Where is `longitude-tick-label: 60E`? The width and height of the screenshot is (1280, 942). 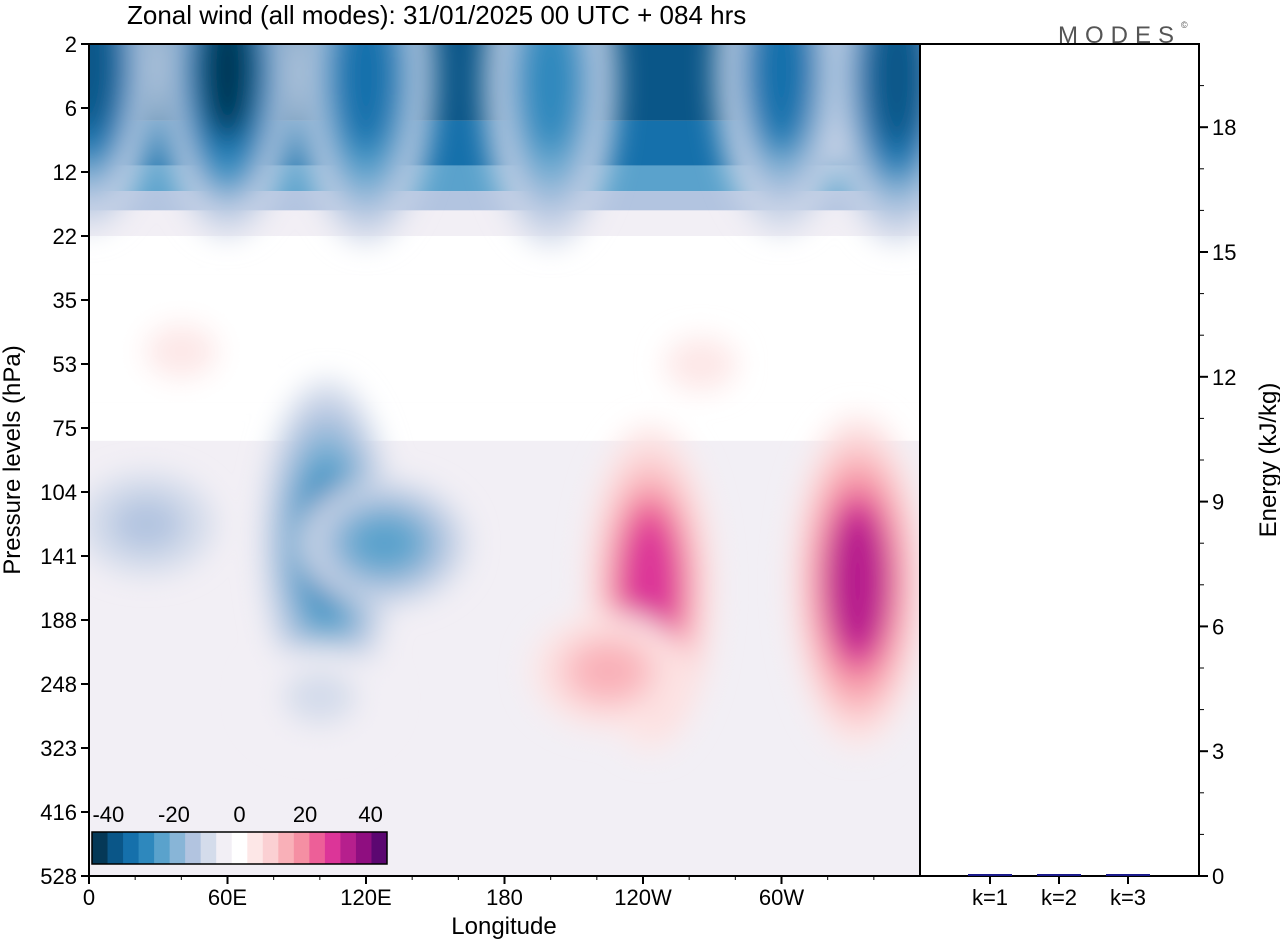
longitude-tick-label: 60E is located at coordinates (227, 897).